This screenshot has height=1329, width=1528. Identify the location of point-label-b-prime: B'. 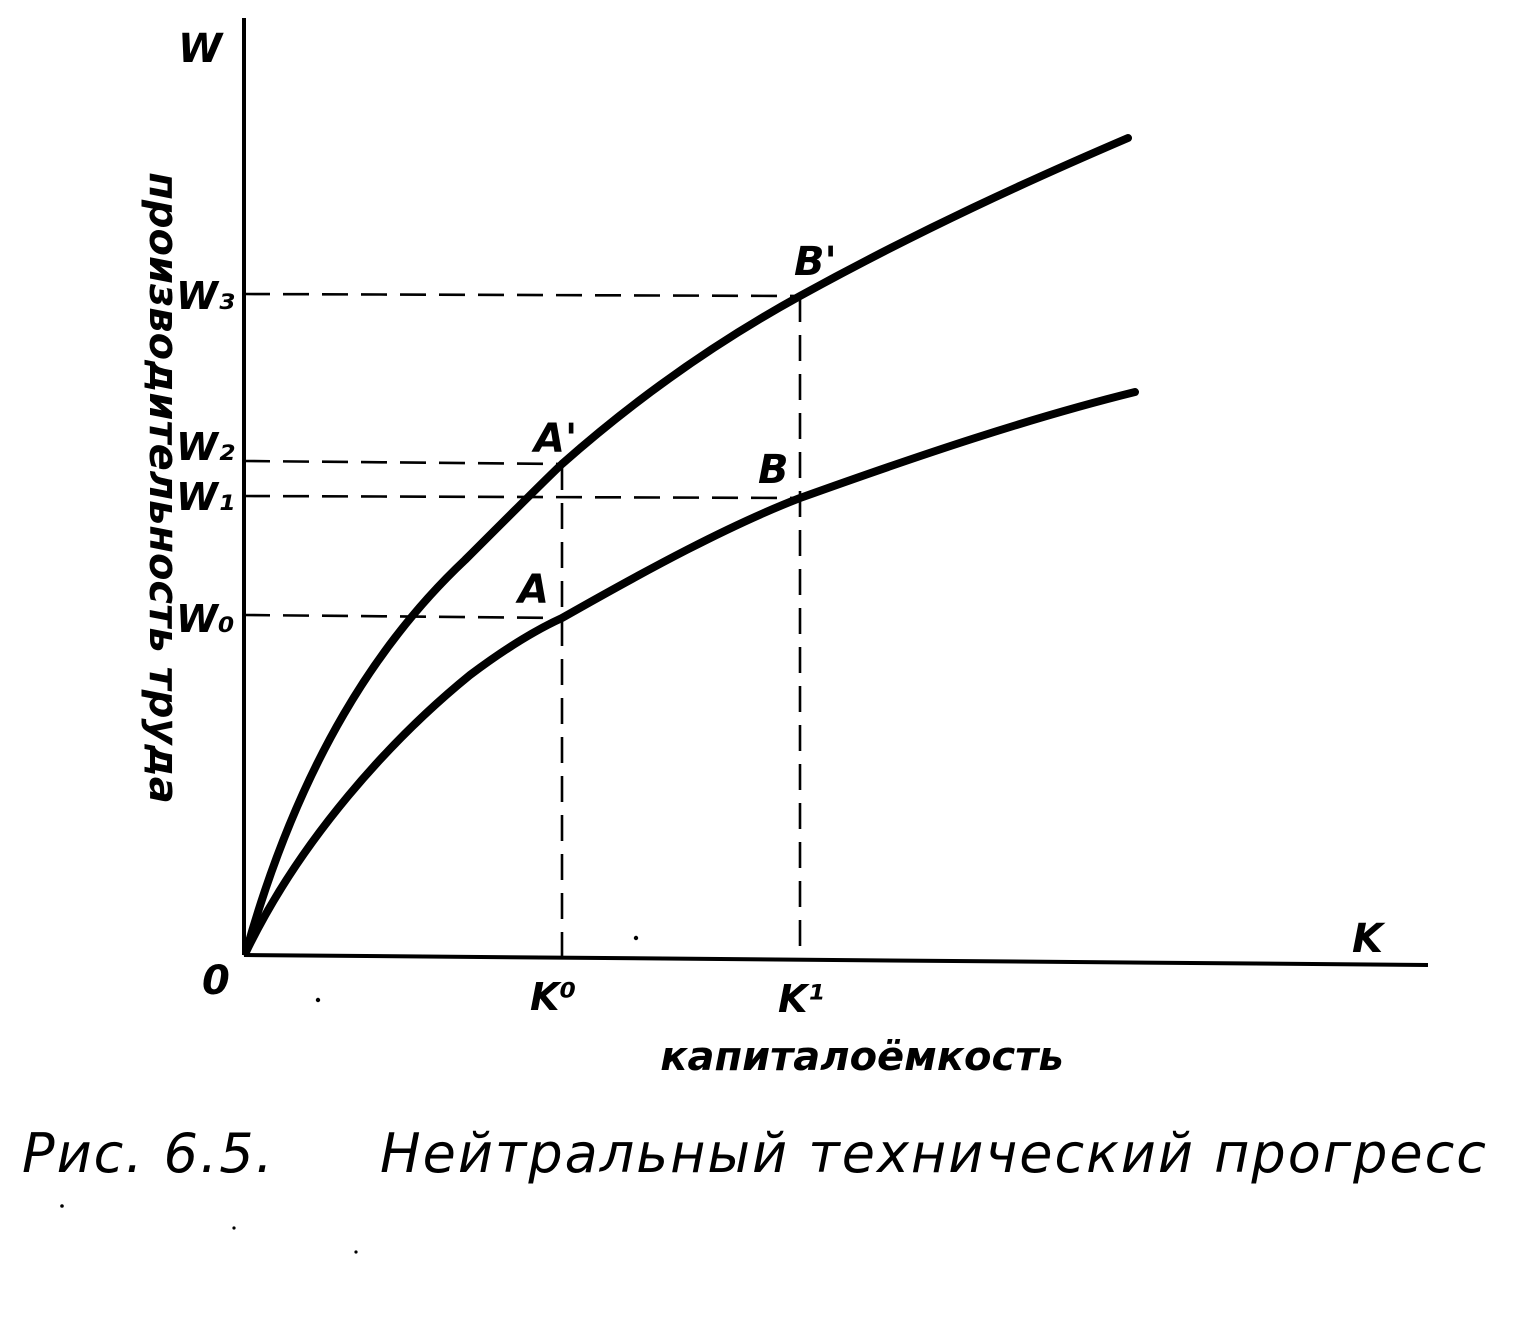
(815, 262).